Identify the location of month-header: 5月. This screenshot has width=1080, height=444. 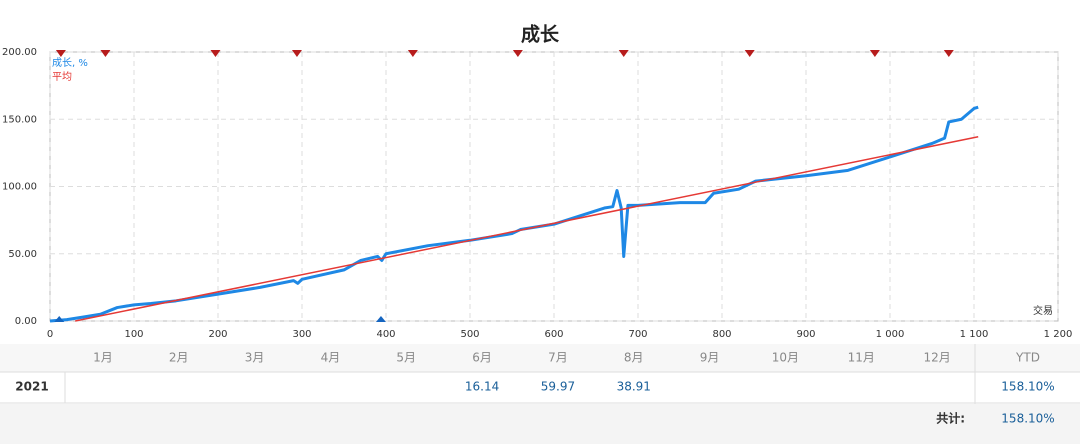
(406, 358).